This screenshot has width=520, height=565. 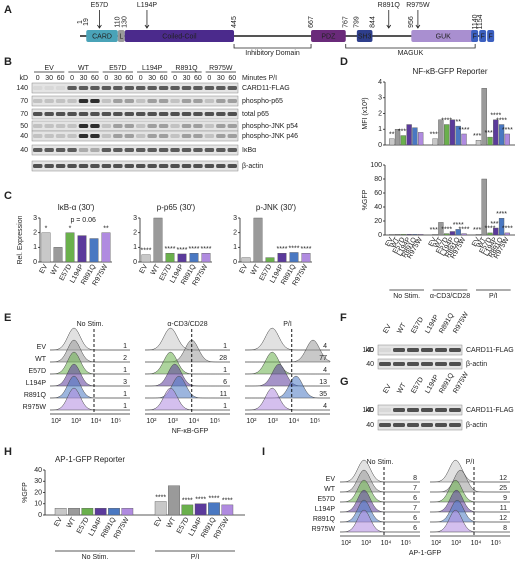 I want to click on lane-label: WT, so click(x=402, y=328).